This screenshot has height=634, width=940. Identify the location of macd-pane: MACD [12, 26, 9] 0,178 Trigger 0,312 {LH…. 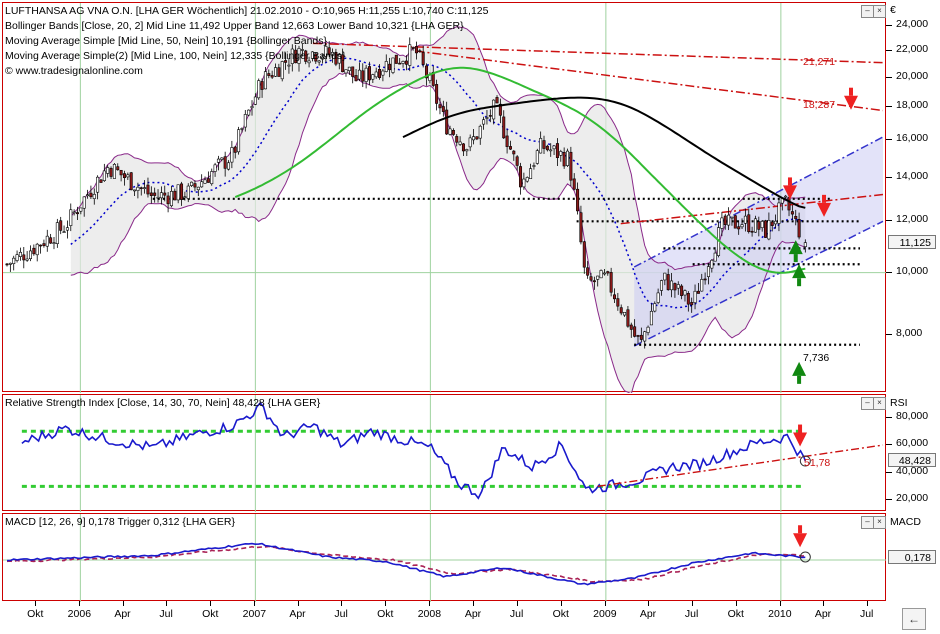
(444, 557).